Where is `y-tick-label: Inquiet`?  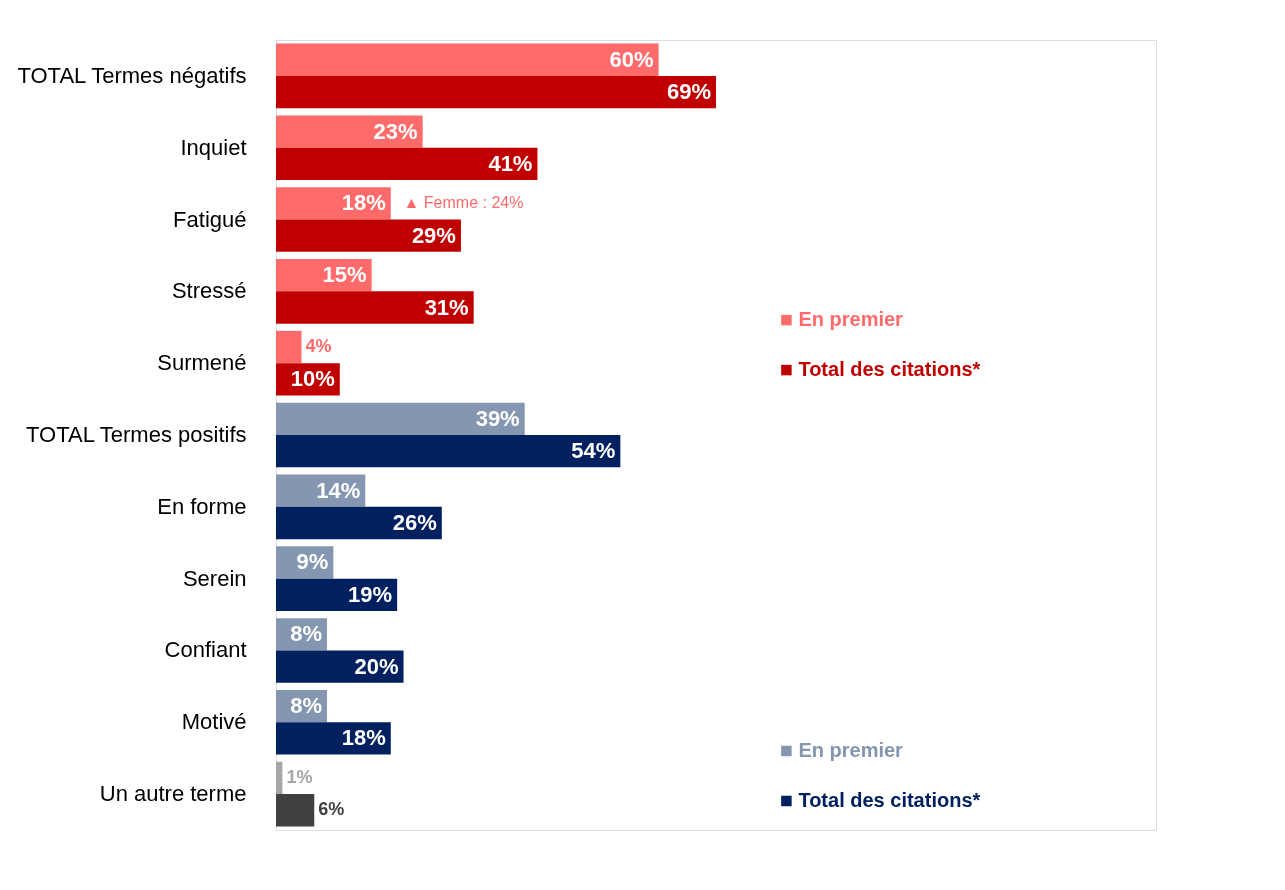 y-tick-label: Inquiet is located at coordinates (213, 147).